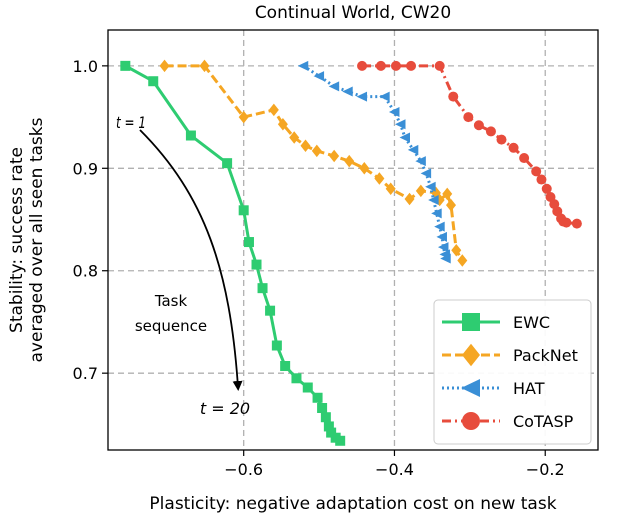 Image resolution: width=623 pixels, height=522 pixels. Describe the element at coordinates (225, 408) in the screenshot. I see `annotation-t-end: t = 20` at that location.